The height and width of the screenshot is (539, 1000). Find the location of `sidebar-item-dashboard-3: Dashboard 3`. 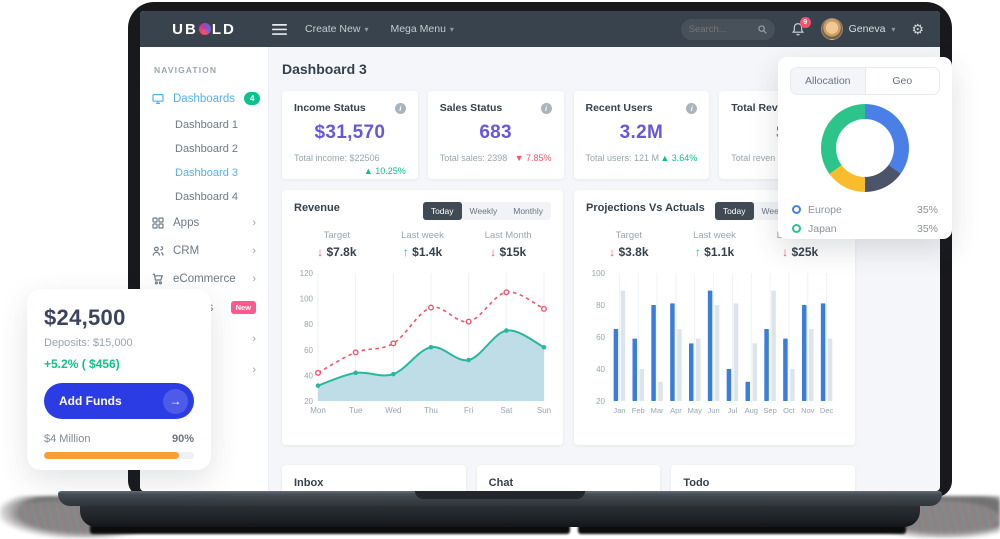

sidebar-item-dashboard-3: Dashboard 3 is located at coordinates (206, 173).